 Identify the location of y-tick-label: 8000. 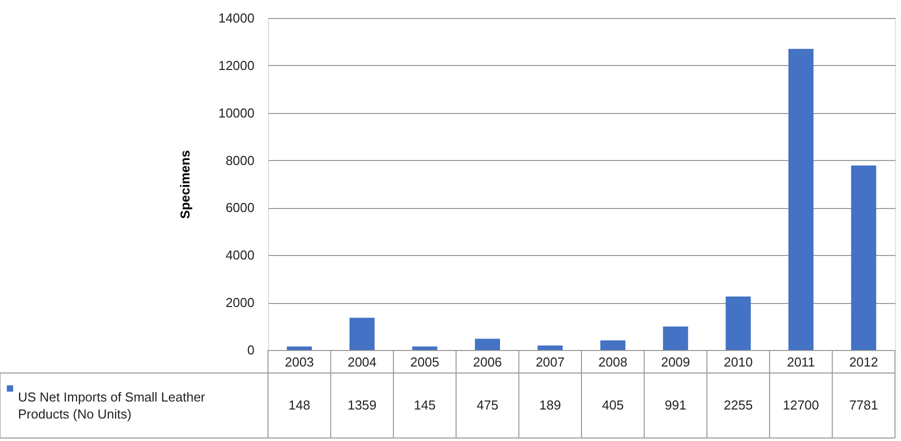
(240, 160).